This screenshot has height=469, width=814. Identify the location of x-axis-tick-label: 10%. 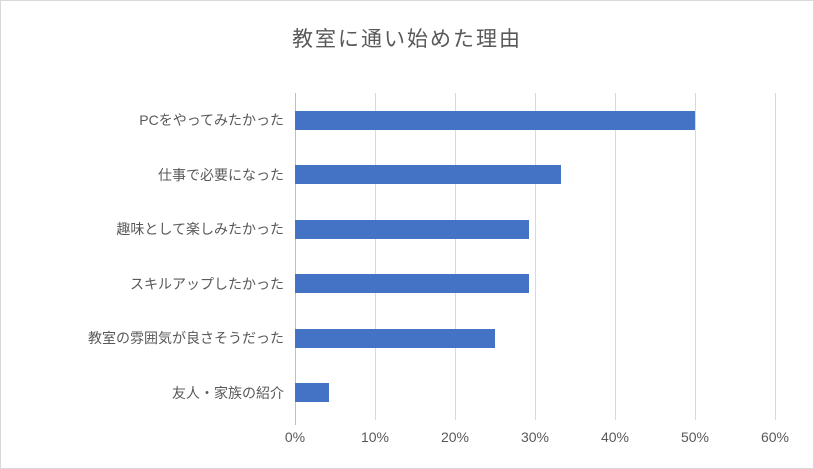
(375, 437).